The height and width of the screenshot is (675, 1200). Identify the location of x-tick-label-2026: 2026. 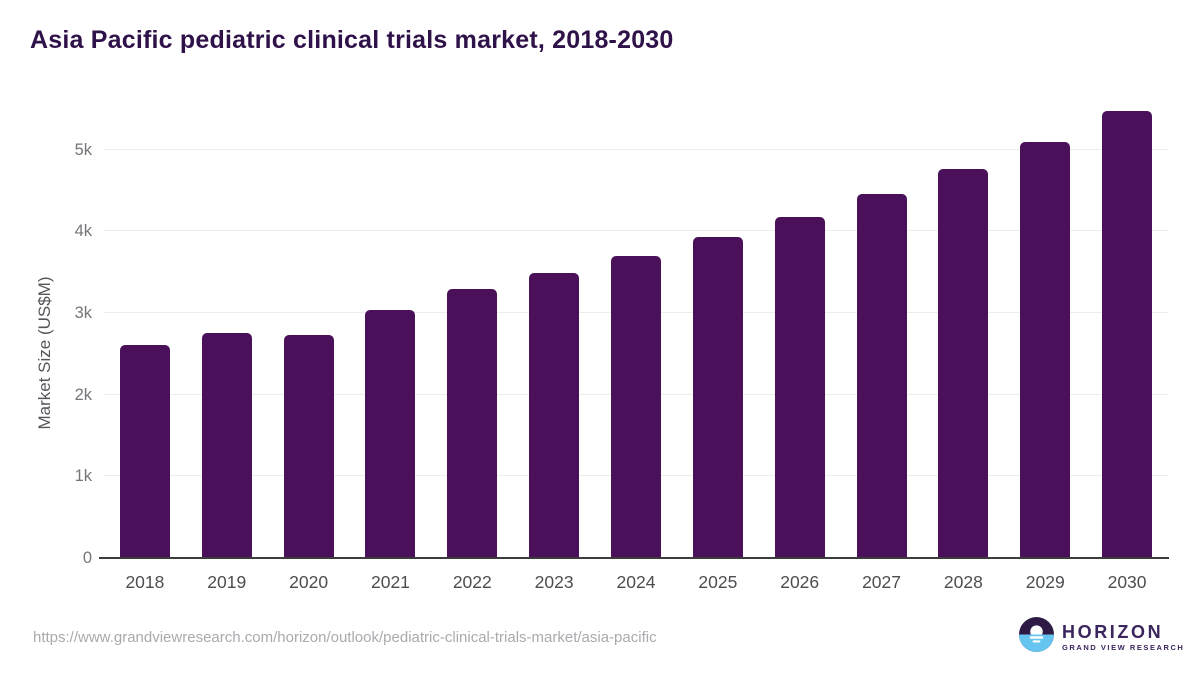
(800, 582).